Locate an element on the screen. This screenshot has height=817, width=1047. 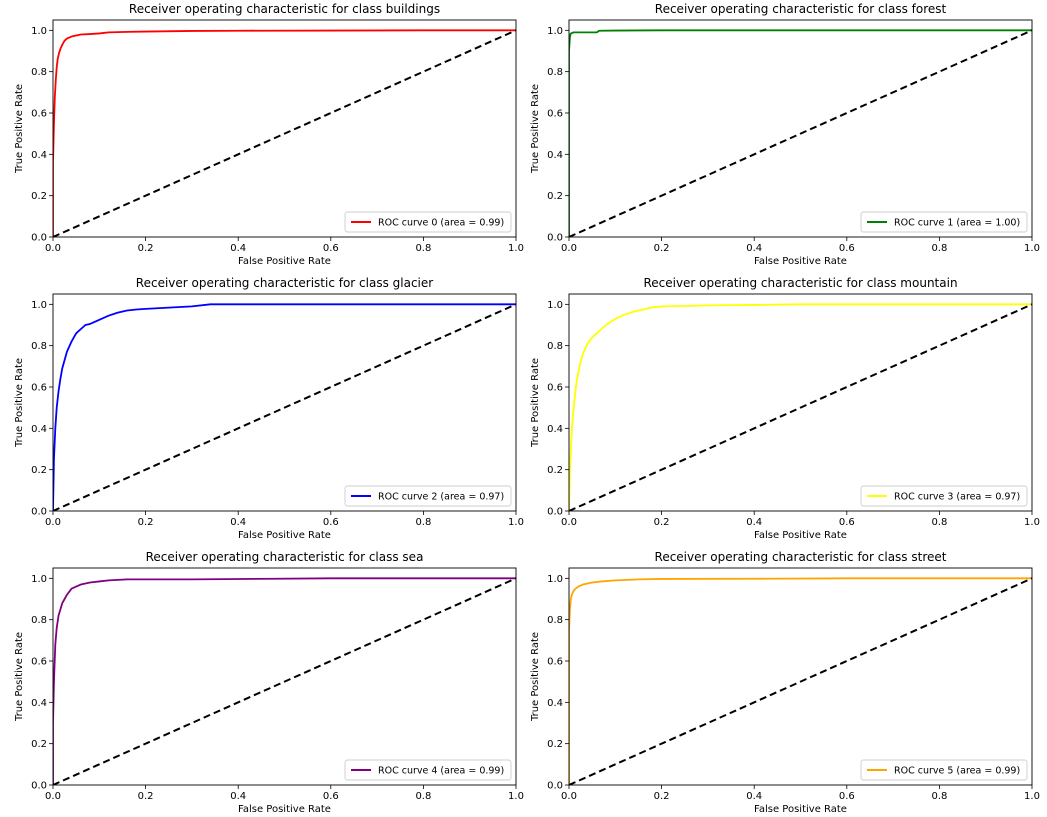
legend: ROC curve 5 (area = 0.99) is located at coordinates (944, 770).